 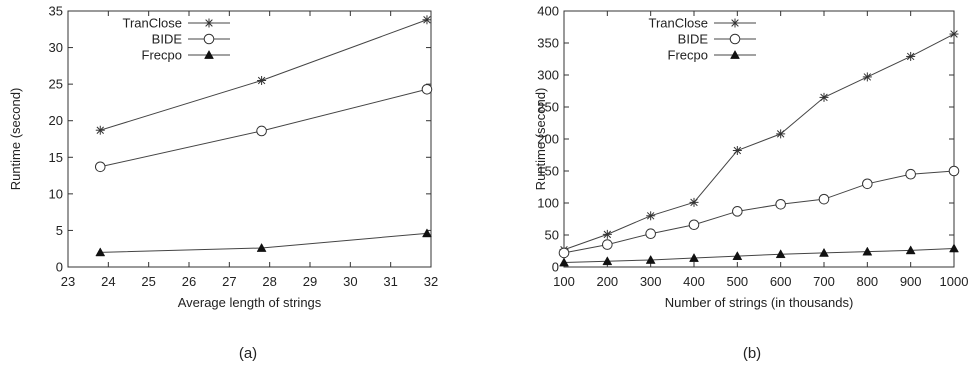 I want to click on x-tick-label: 26, so click(x=189, y=281).